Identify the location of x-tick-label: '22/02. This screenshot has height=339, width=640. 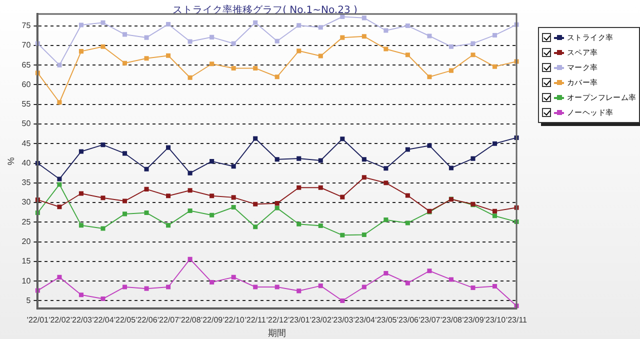
(59, 320).